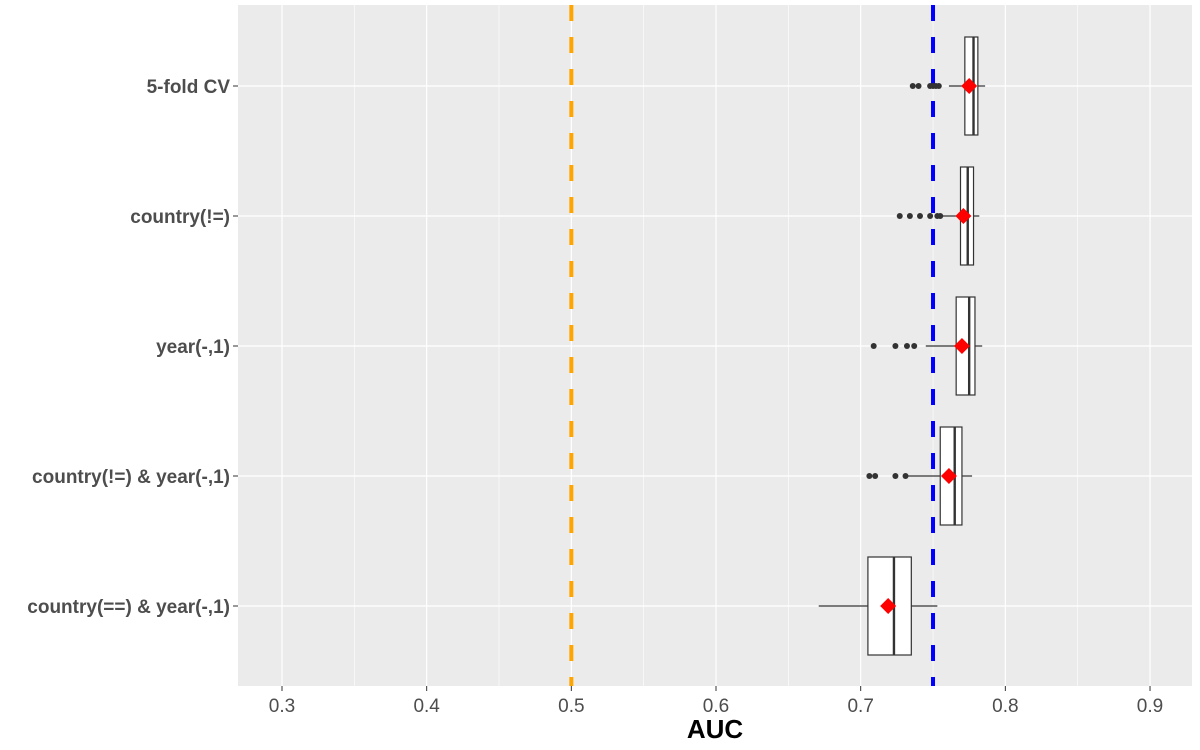 This screenshot has width=1200, height=750. I want to click on x-tick-label: 0.9, so click(1150, 706).